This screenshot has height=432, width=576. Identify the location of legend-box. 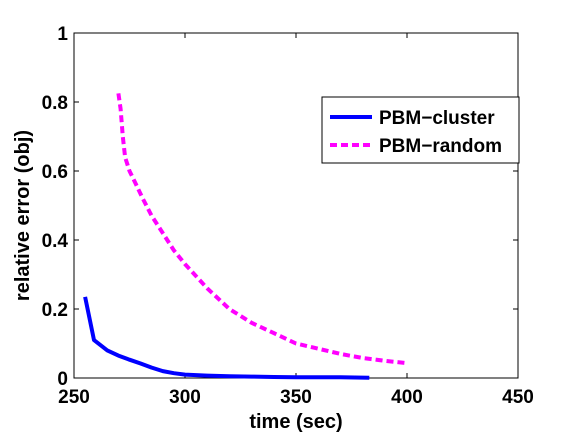
(420, 130).